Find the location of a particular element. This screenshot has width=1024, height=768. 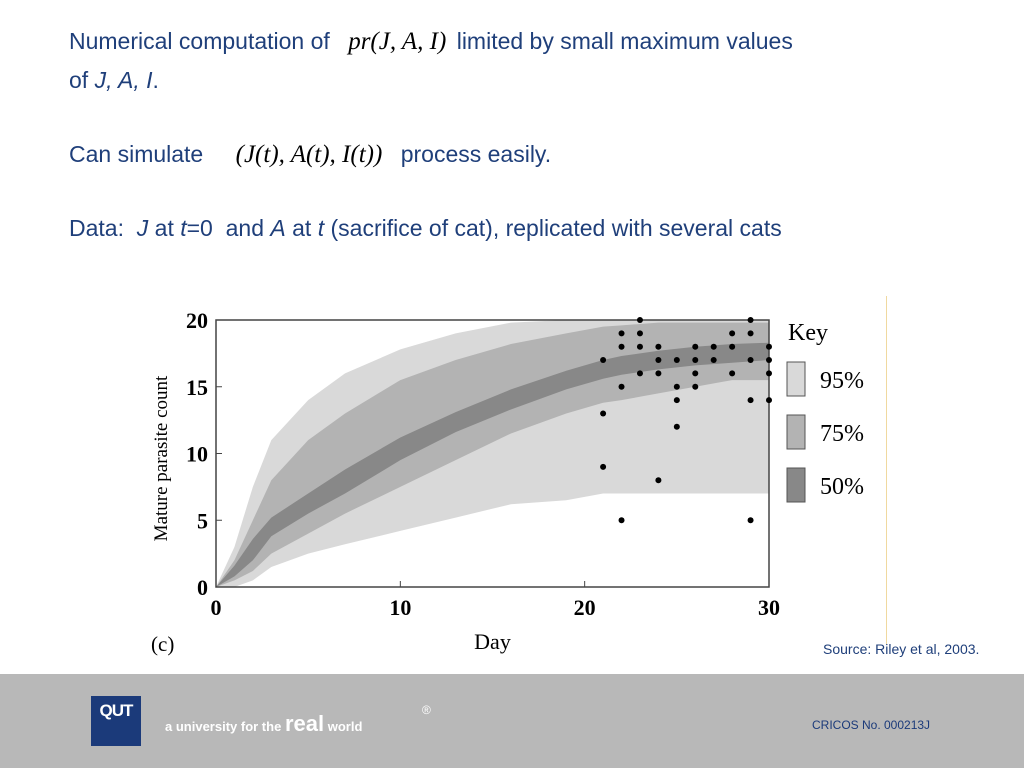

text-line-2: of J, A, I. is located at coordinates (114, 80).